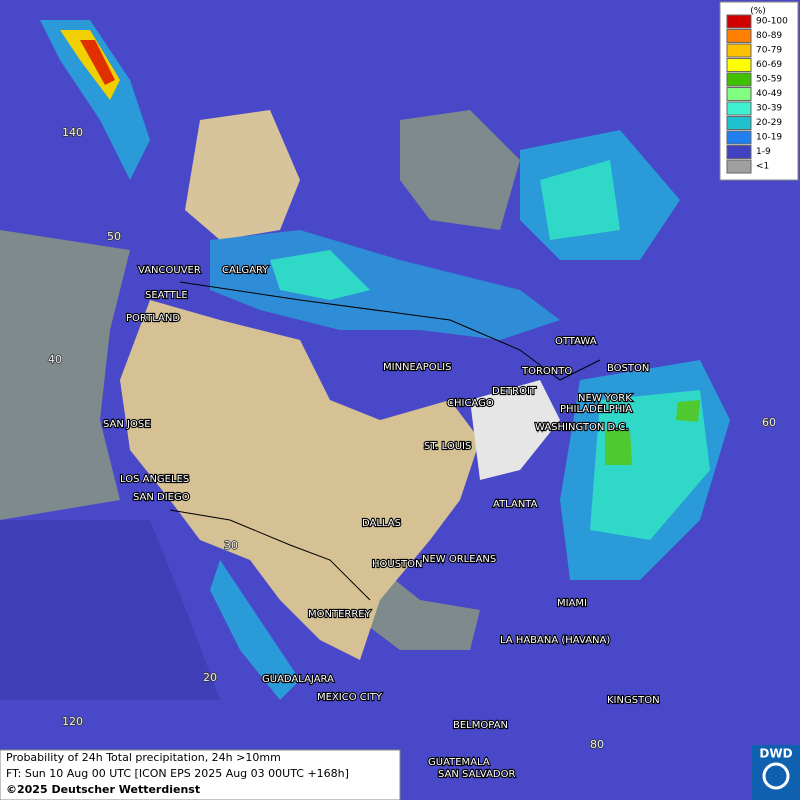 This screenshot has width=800, height=800. I want to click on city-label: NEW YORK, so click(605, 398).